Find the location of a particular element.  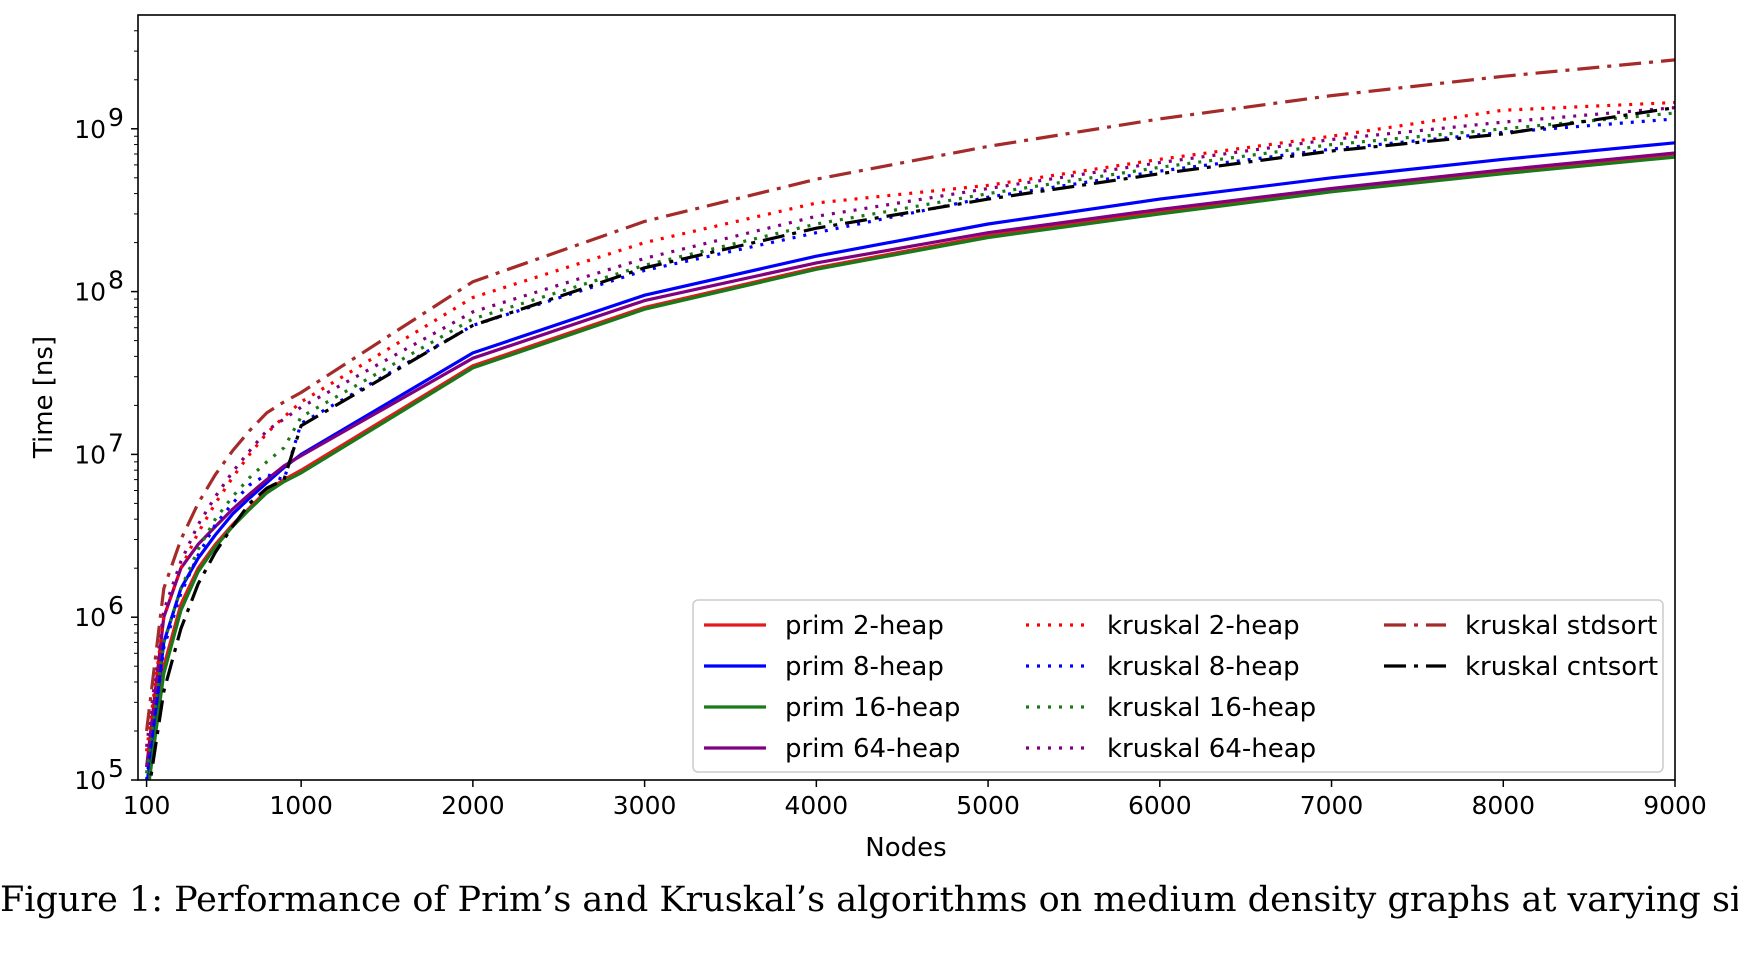

y-tick-exponent: 7 is located at coordinates (116, 442).